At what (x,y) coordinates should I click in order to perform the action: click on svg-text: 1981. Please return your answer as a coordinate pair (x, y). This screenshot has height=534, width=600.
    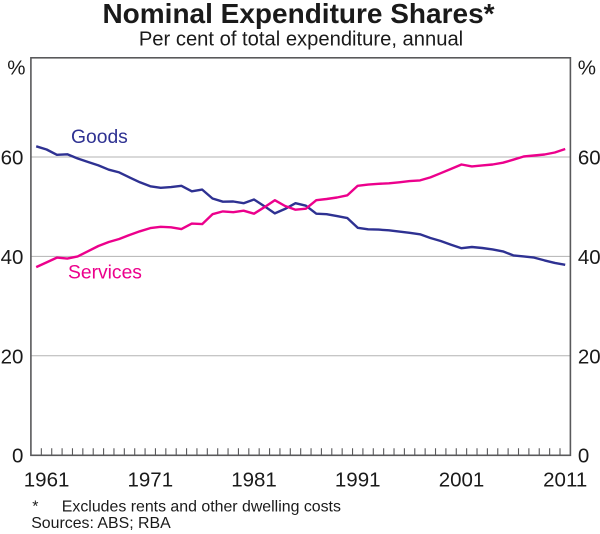
    Looking at the image, I should click on (254, 479).